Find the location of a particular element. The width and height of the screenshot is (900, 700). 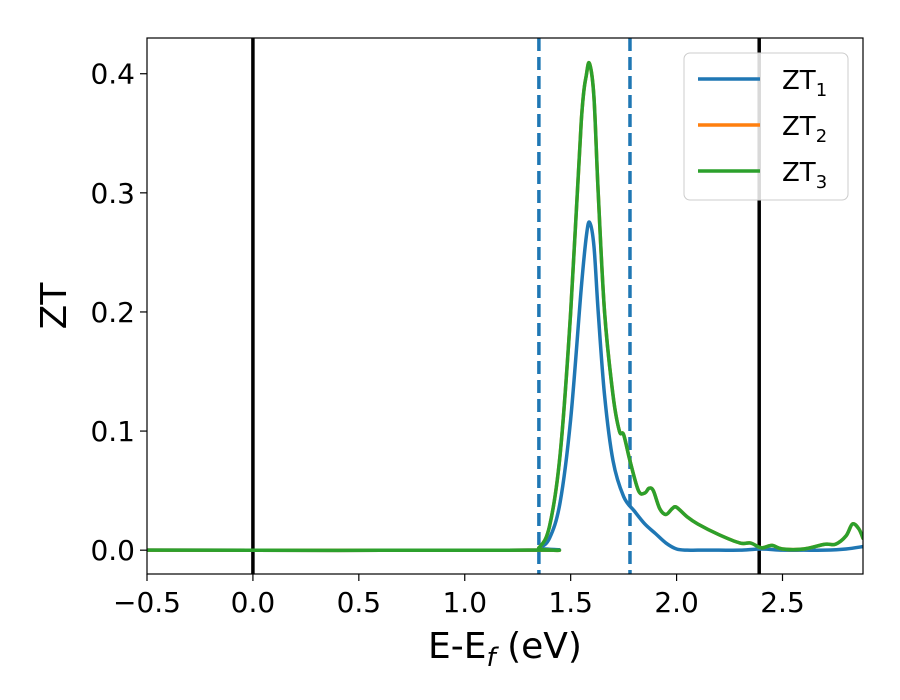

x-tick-label: 1.5 is located at coordinates (570, 602).